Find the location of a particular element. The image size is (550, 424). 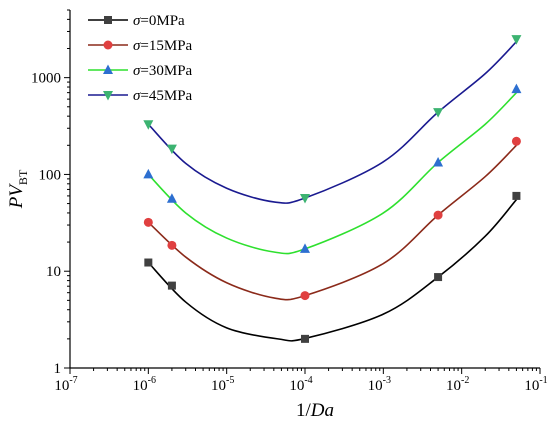

legend-label: σ=45MPa is located at coordinates (163, 96).